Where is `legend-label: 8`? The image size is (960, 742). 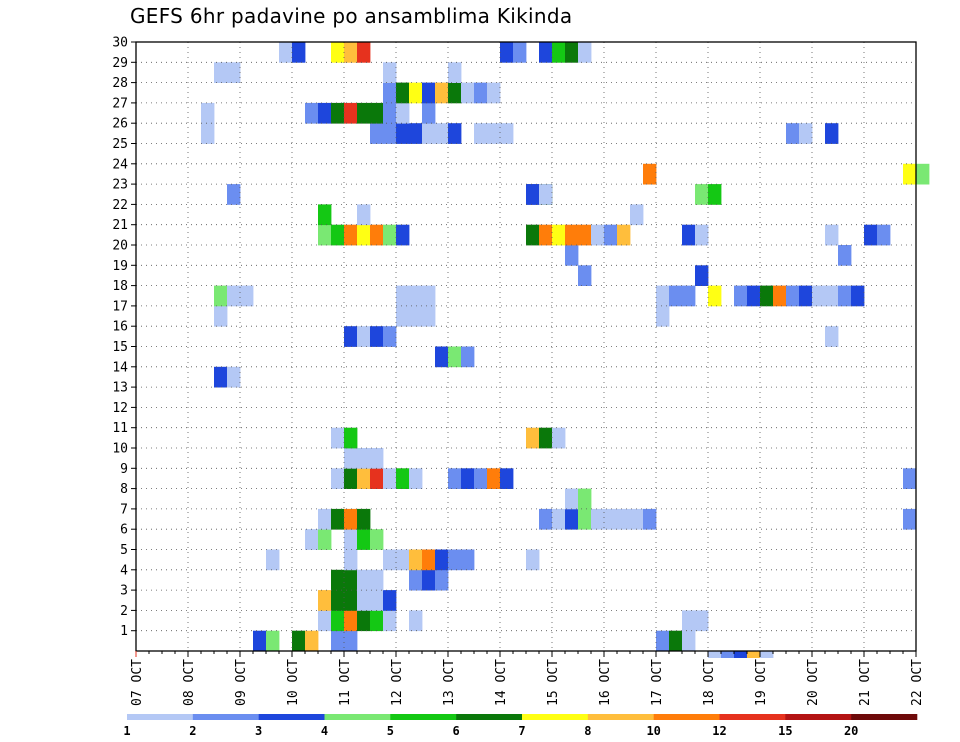
legend-label: 8 is located at coordinates (587, 731).